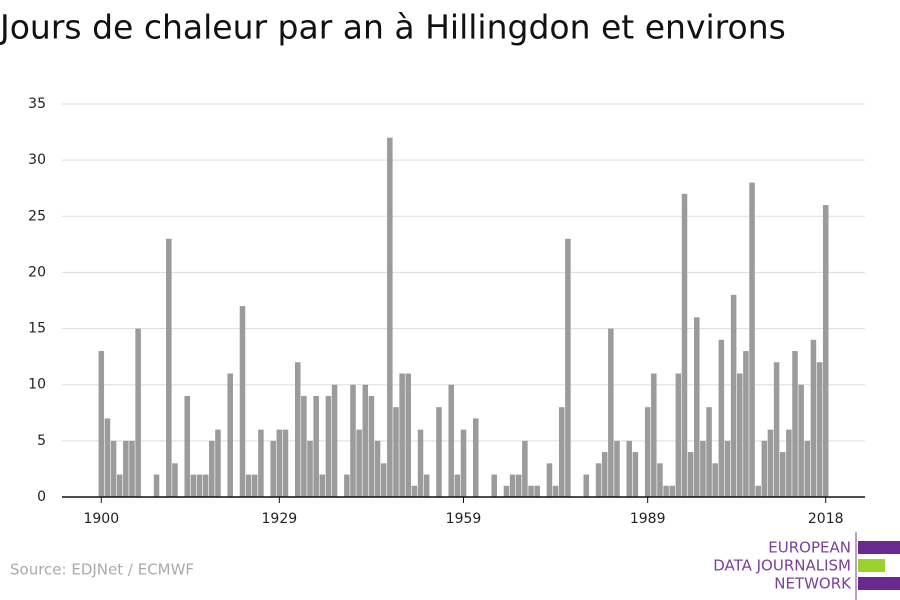  What do you see at coordinates (37, 160) in the screenshot?
I see `y-tick-label: 30` at bounding box center [37, 160].